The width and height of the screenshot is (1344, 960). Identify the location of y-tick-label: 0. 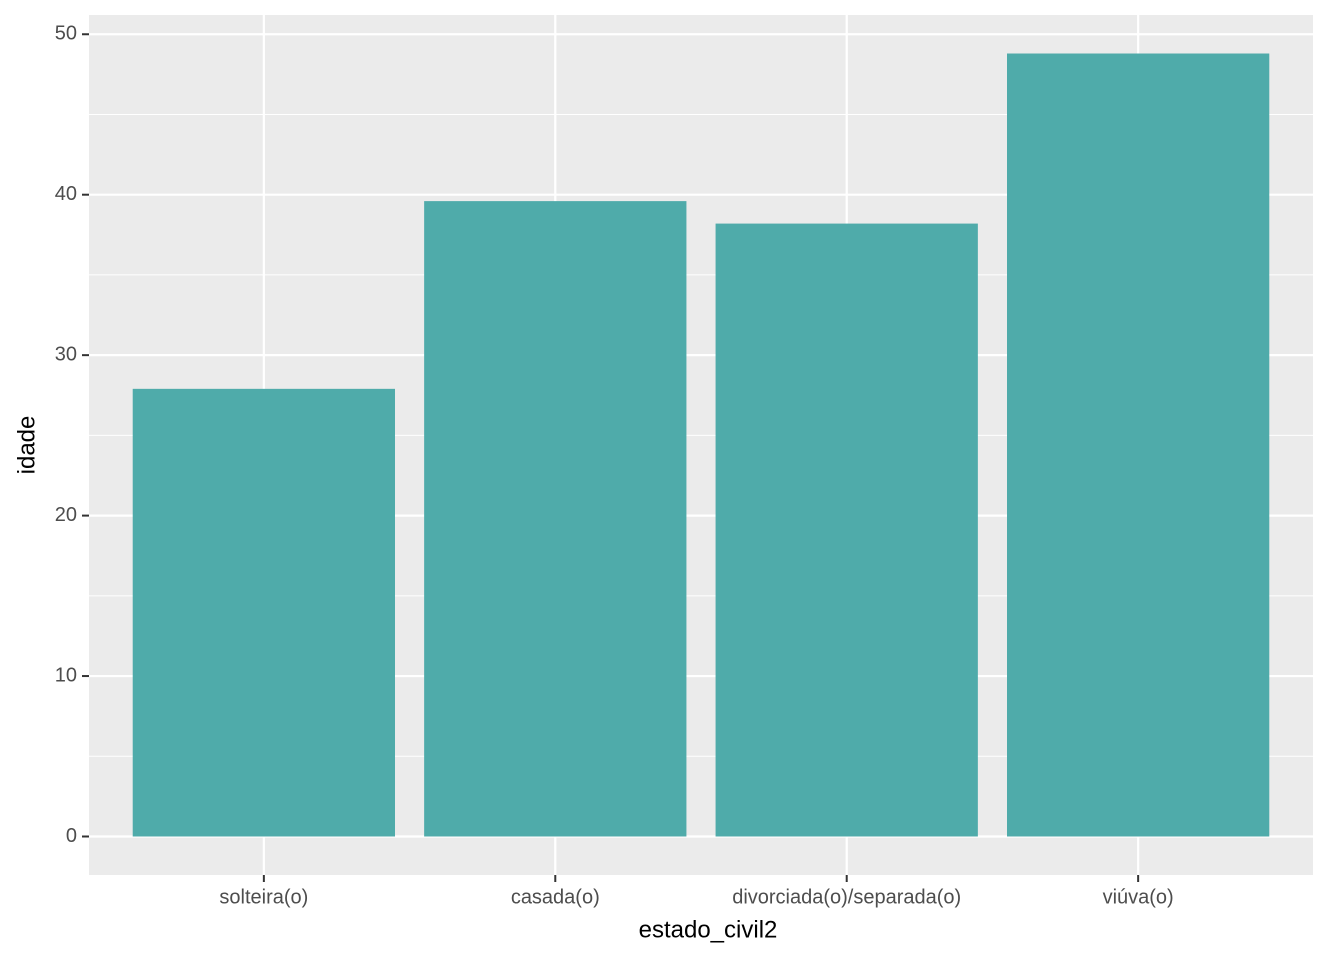
(71, 836).